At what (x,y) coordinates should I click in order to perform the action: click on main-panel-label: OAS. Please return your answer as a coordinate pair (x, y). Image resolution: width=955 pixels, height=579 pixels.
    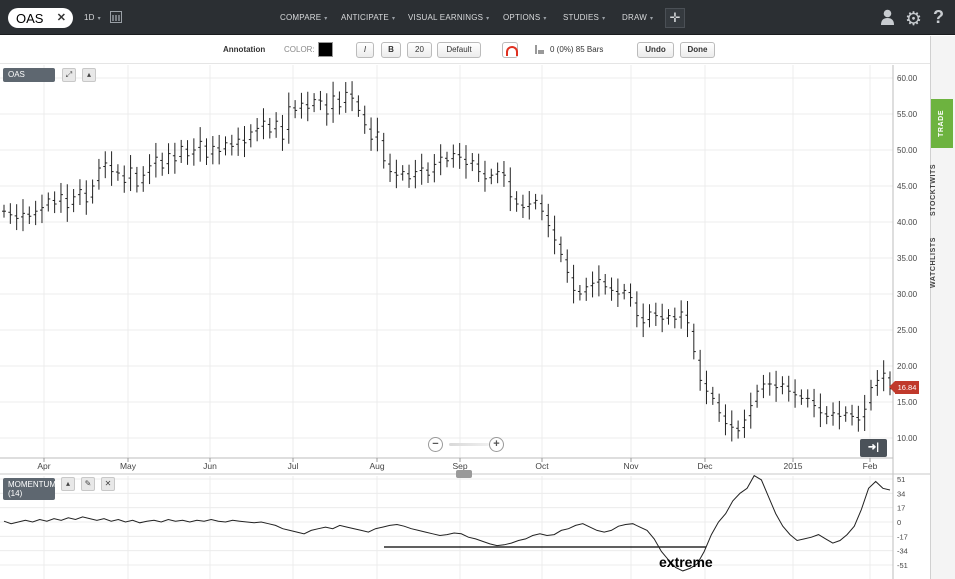
    Looking at the image, I should click on (29, 75).